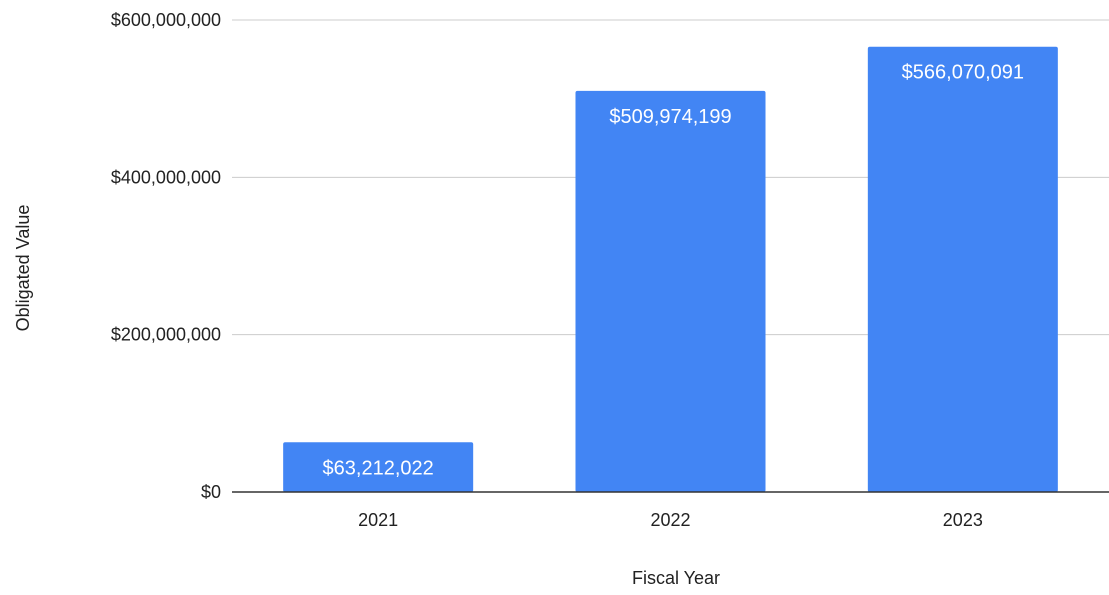  I want to click on bar-data-label: $63,212,022, so click(378, 468).